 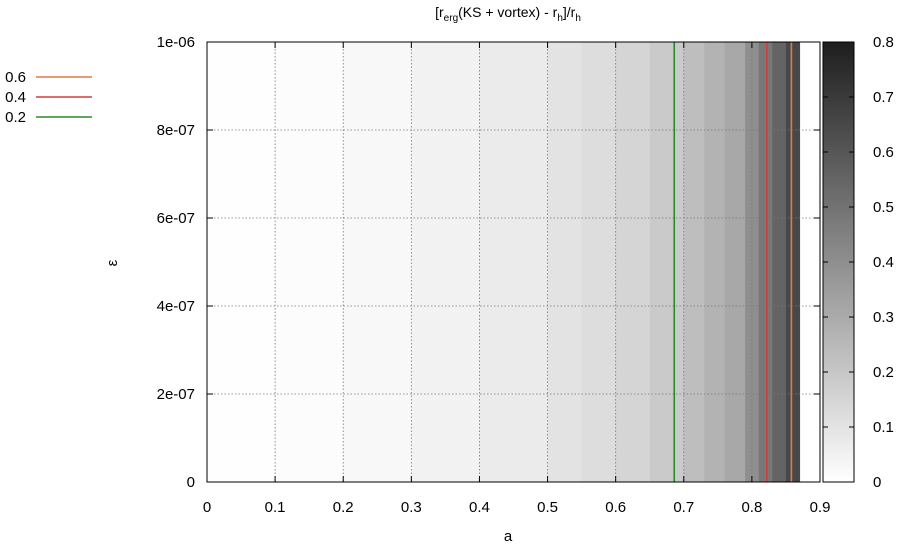 I want to click on colorbar-tick-label: 0.7, so click(x=883, y=97).